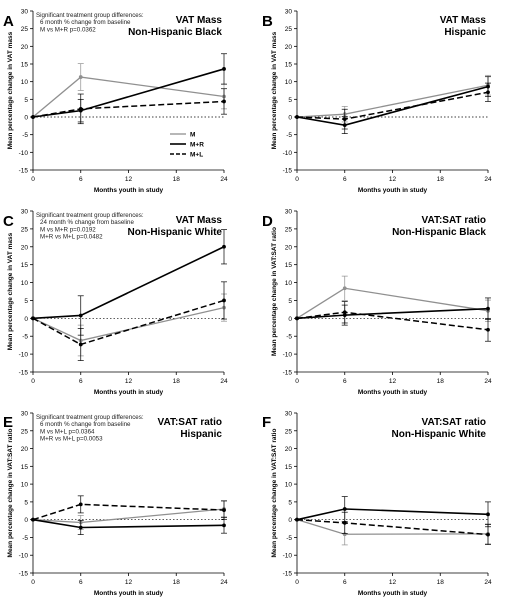 This screenshot has width=520, height=598. I want to click on legend-label: M, so click(192, 135).